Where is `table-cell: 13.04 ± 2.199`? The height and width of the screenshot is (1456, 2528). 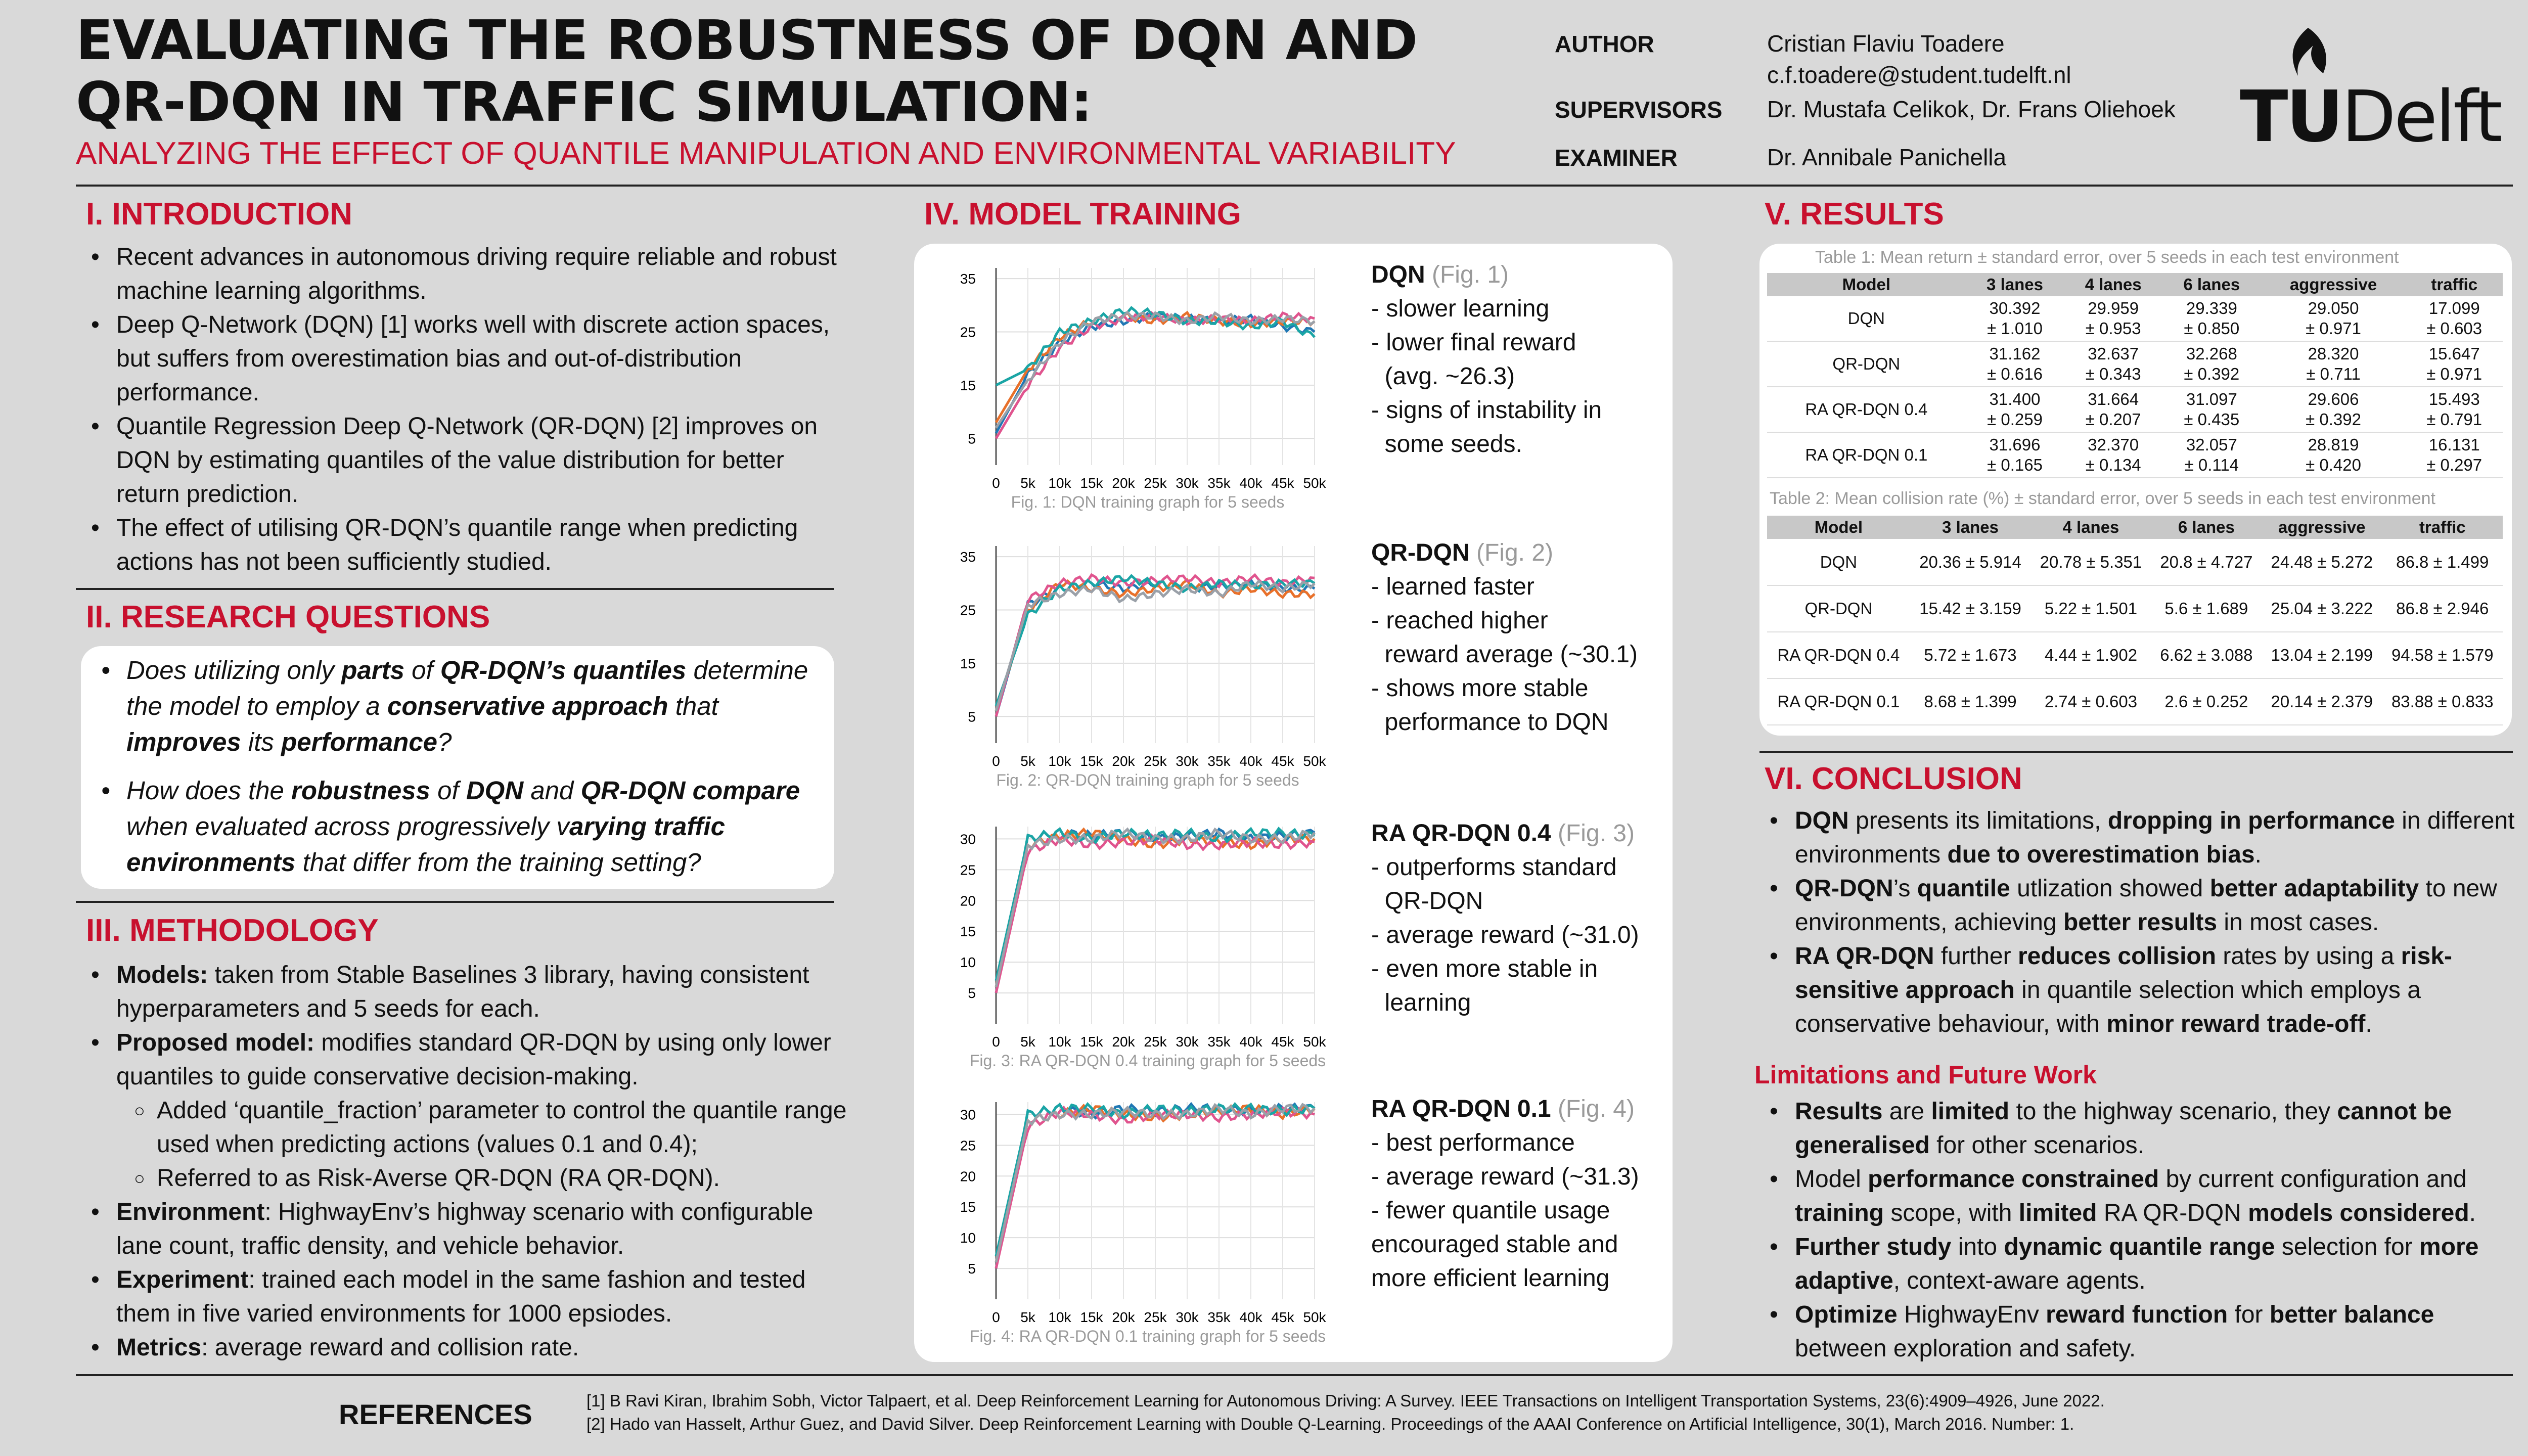
table-cell: 13.04 ± 2.199 is located at coordinates (2322, 655).